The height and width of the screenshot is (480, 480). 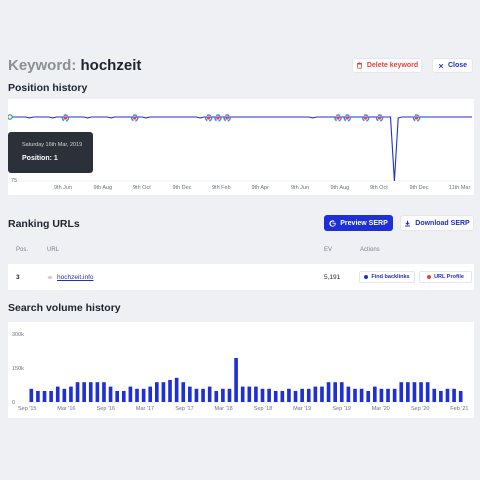 What do you see at coordinates (366, 277) in the screenshot?
I see `link-icon` at bounding box center [366, 277].